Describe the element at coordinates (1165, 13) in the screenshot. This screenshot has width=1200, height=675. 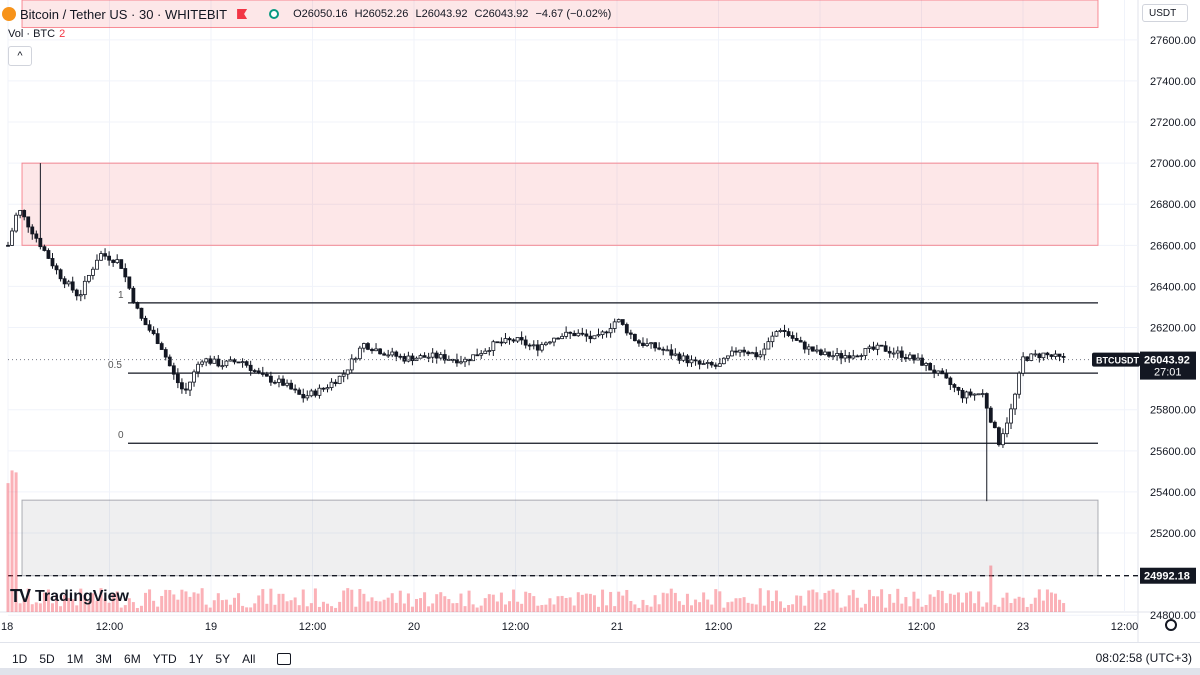
I see `currency-button: USDT` at that location.